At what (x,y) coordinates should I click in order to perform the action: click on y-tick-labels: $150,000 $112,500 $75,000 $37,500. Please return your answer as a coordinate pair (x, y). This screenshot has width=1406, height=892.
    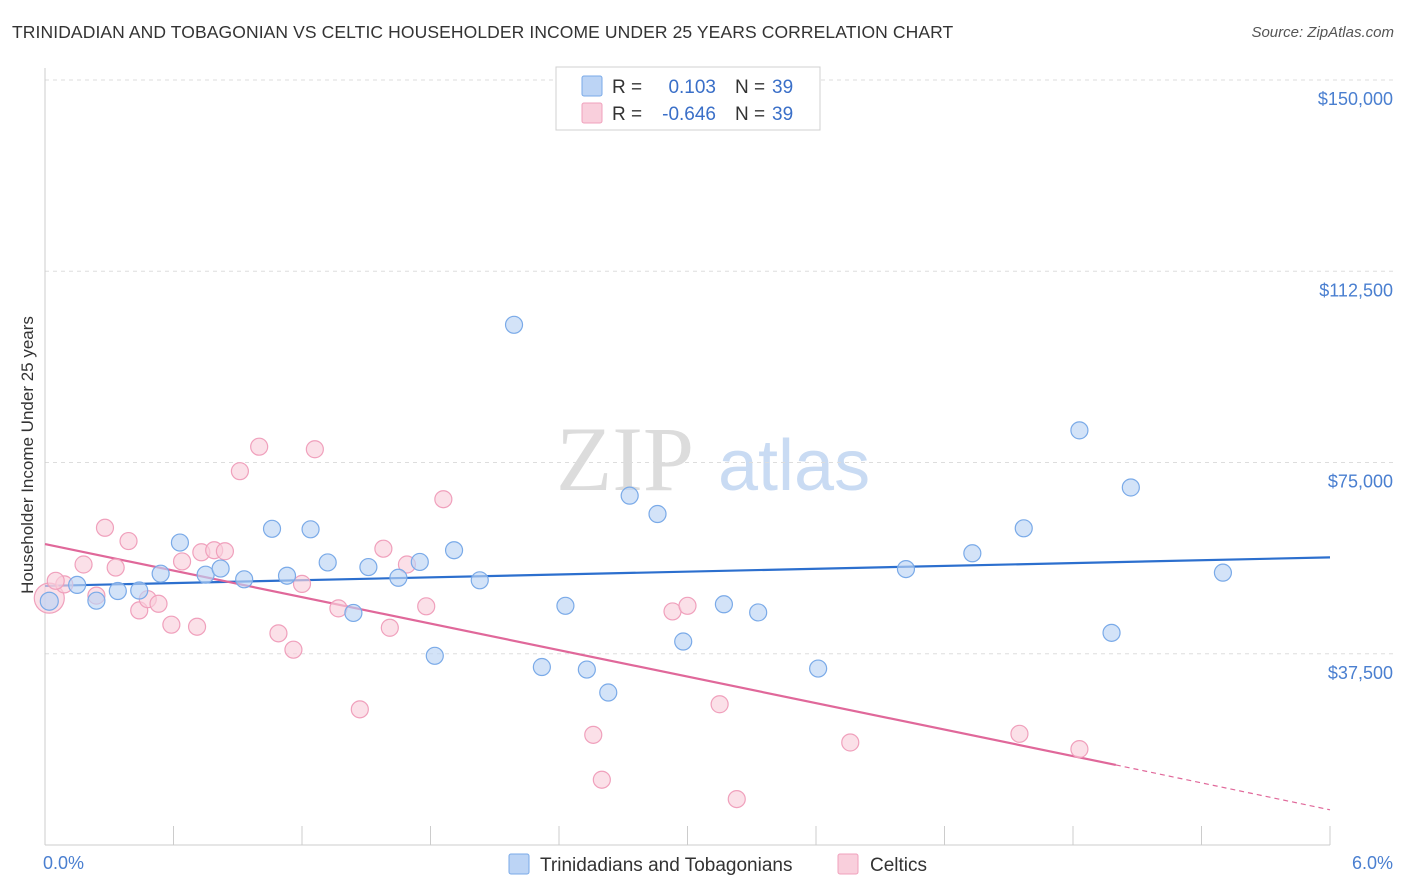
    Looking at the image, I should click on (1355, 386).